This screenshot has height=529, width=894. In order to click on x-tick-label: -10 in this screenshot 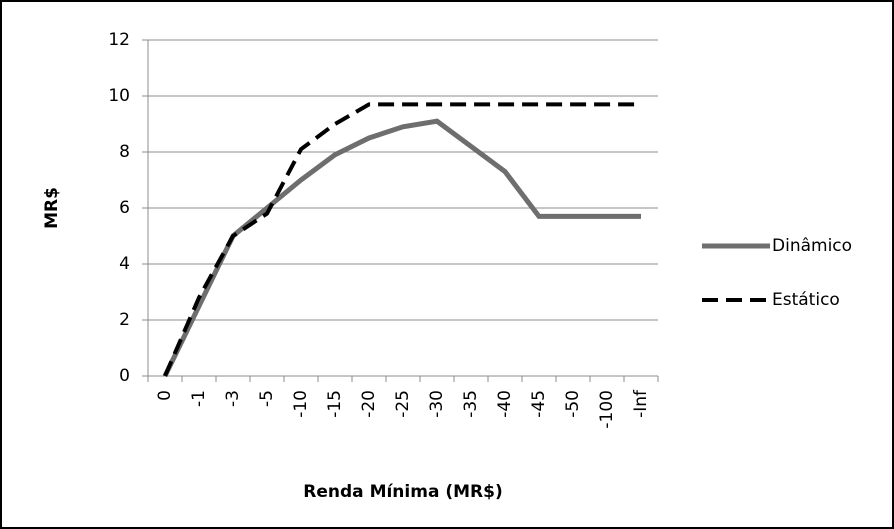, I will do `click(301, 404)`.